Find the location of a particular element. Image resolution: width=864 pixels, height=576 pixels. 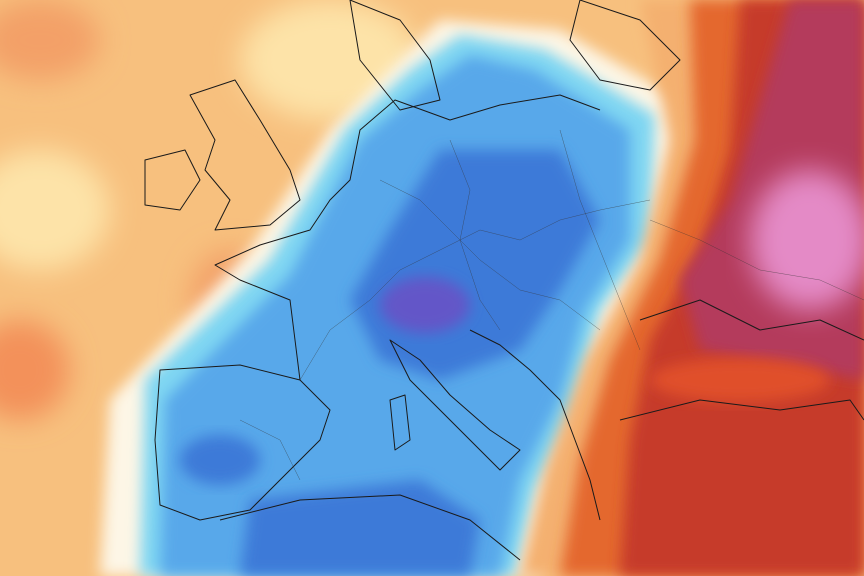

coldest-core is located at coordinates (425, 305).